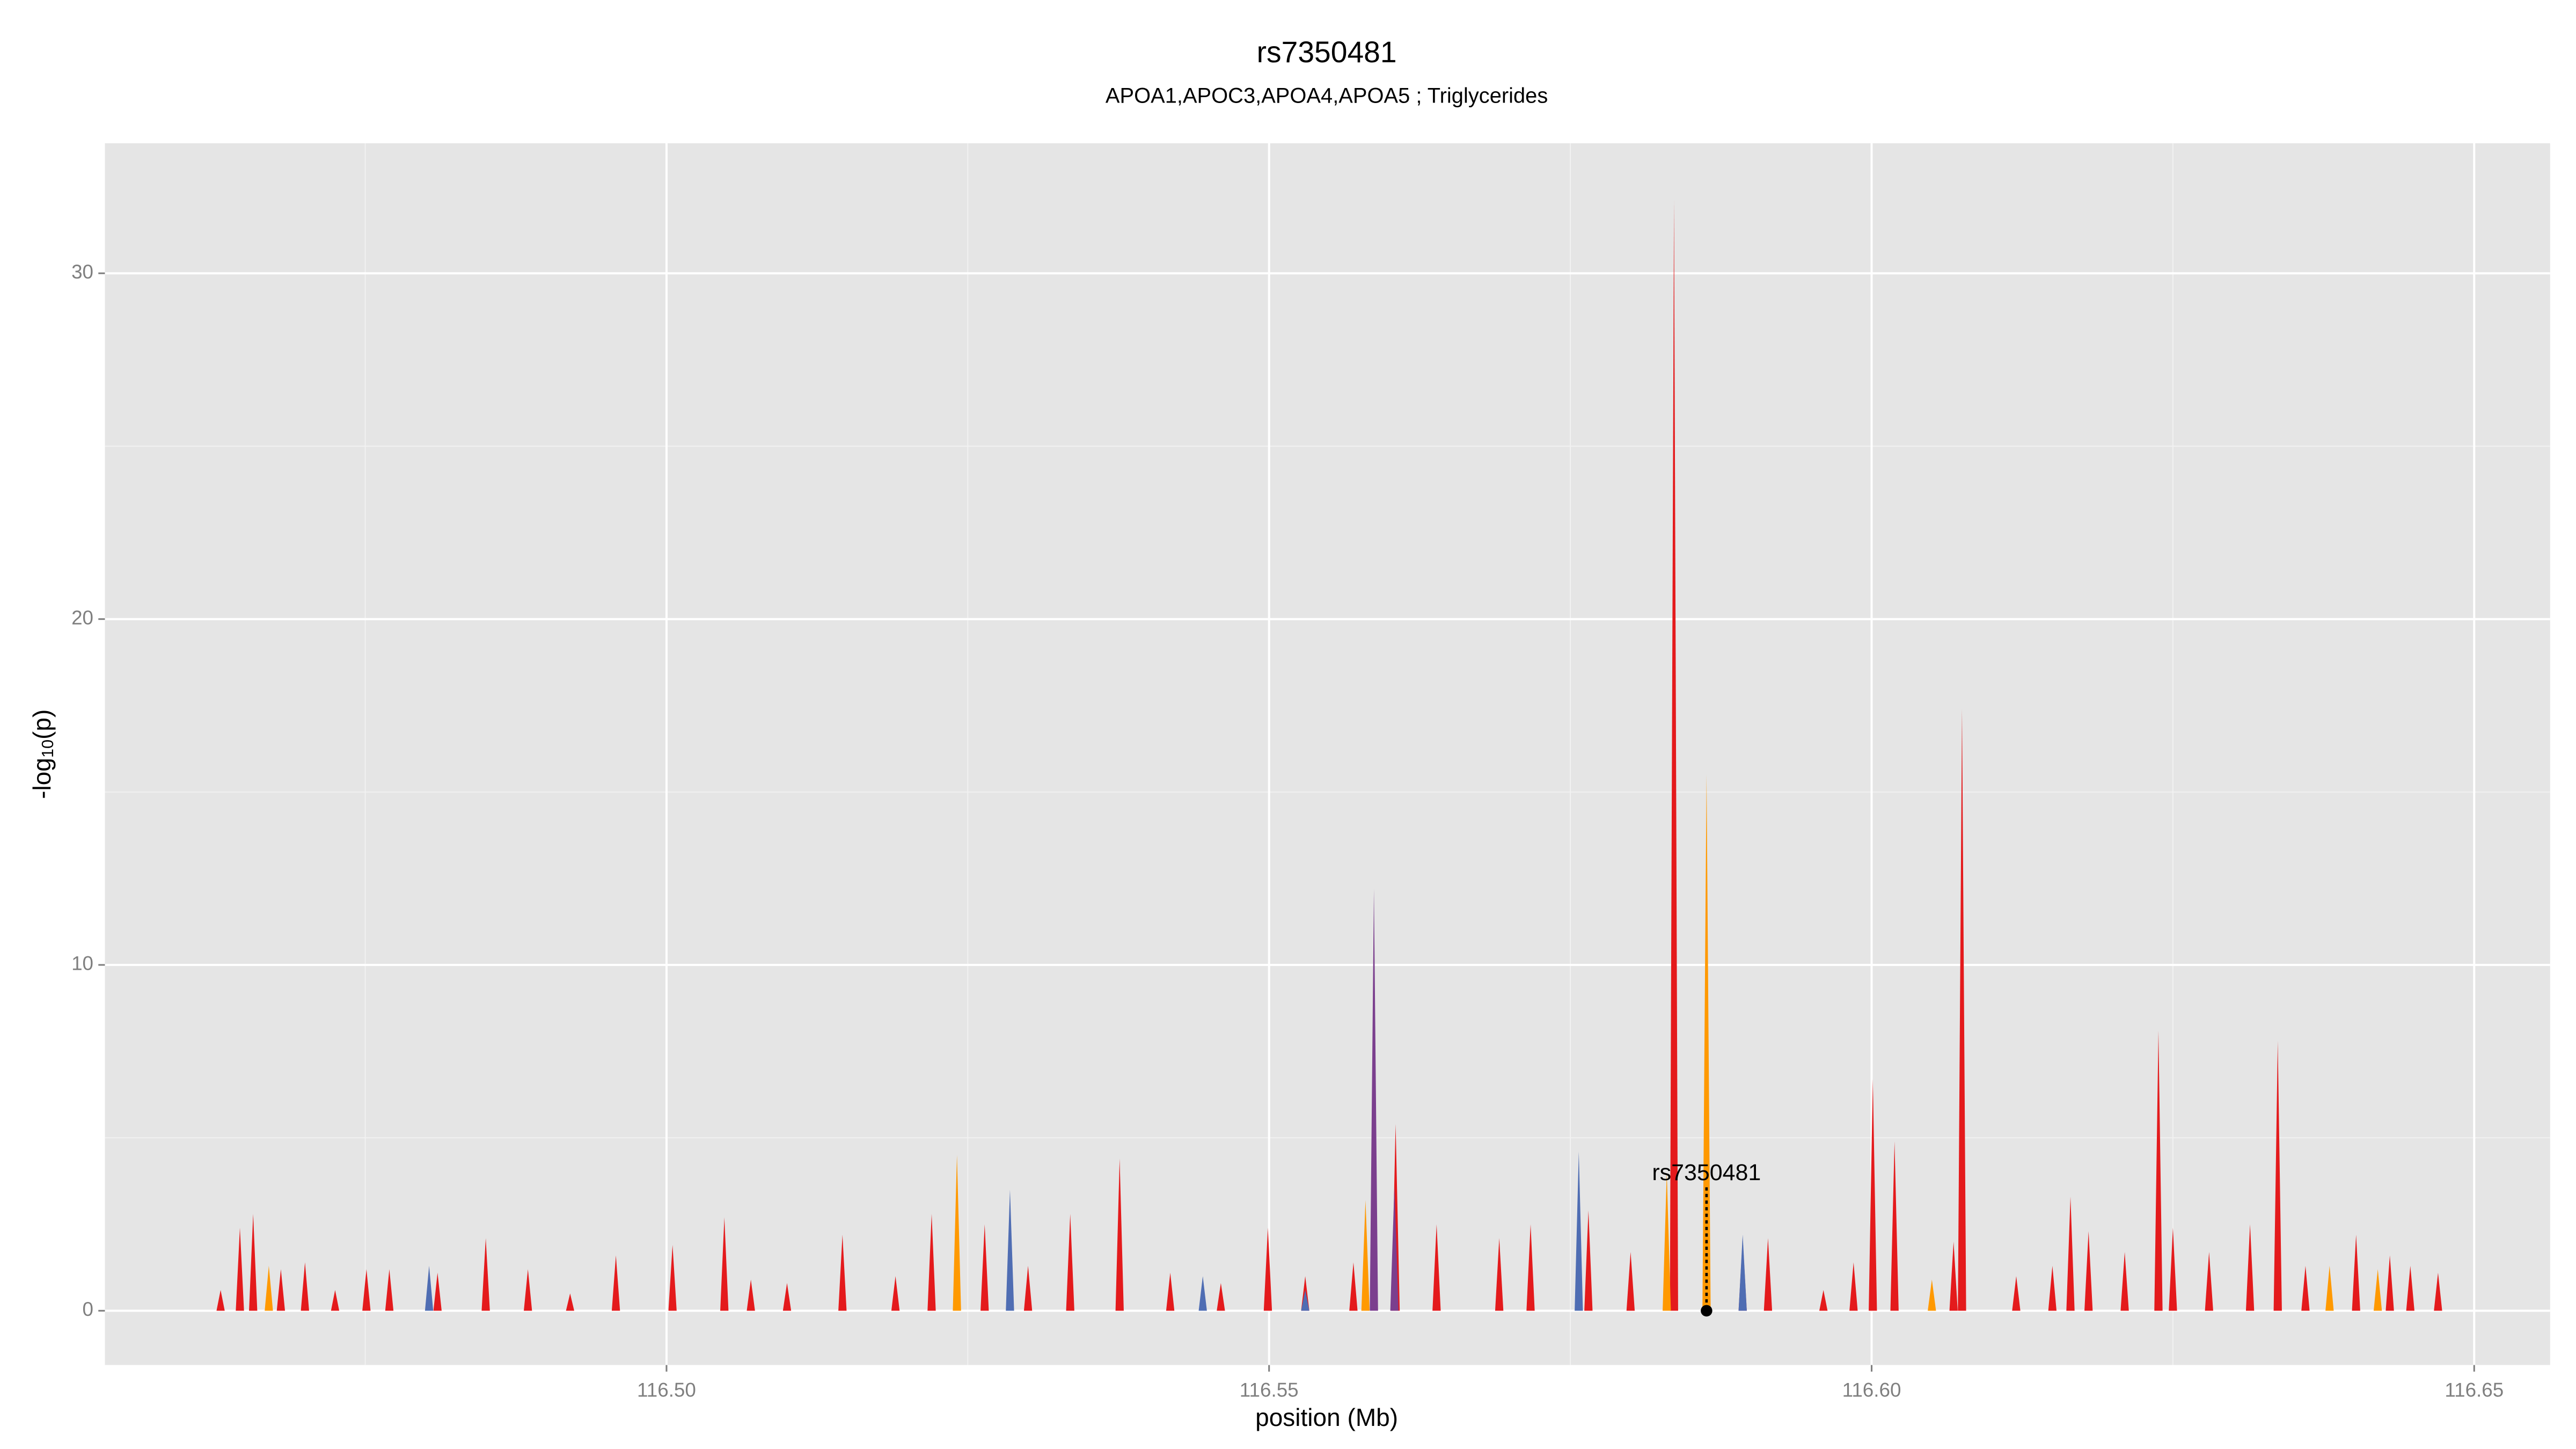 The width and height of the screenshot is (2576, 1449). I want to click on y-tick-label: 30, so click(82, 272).